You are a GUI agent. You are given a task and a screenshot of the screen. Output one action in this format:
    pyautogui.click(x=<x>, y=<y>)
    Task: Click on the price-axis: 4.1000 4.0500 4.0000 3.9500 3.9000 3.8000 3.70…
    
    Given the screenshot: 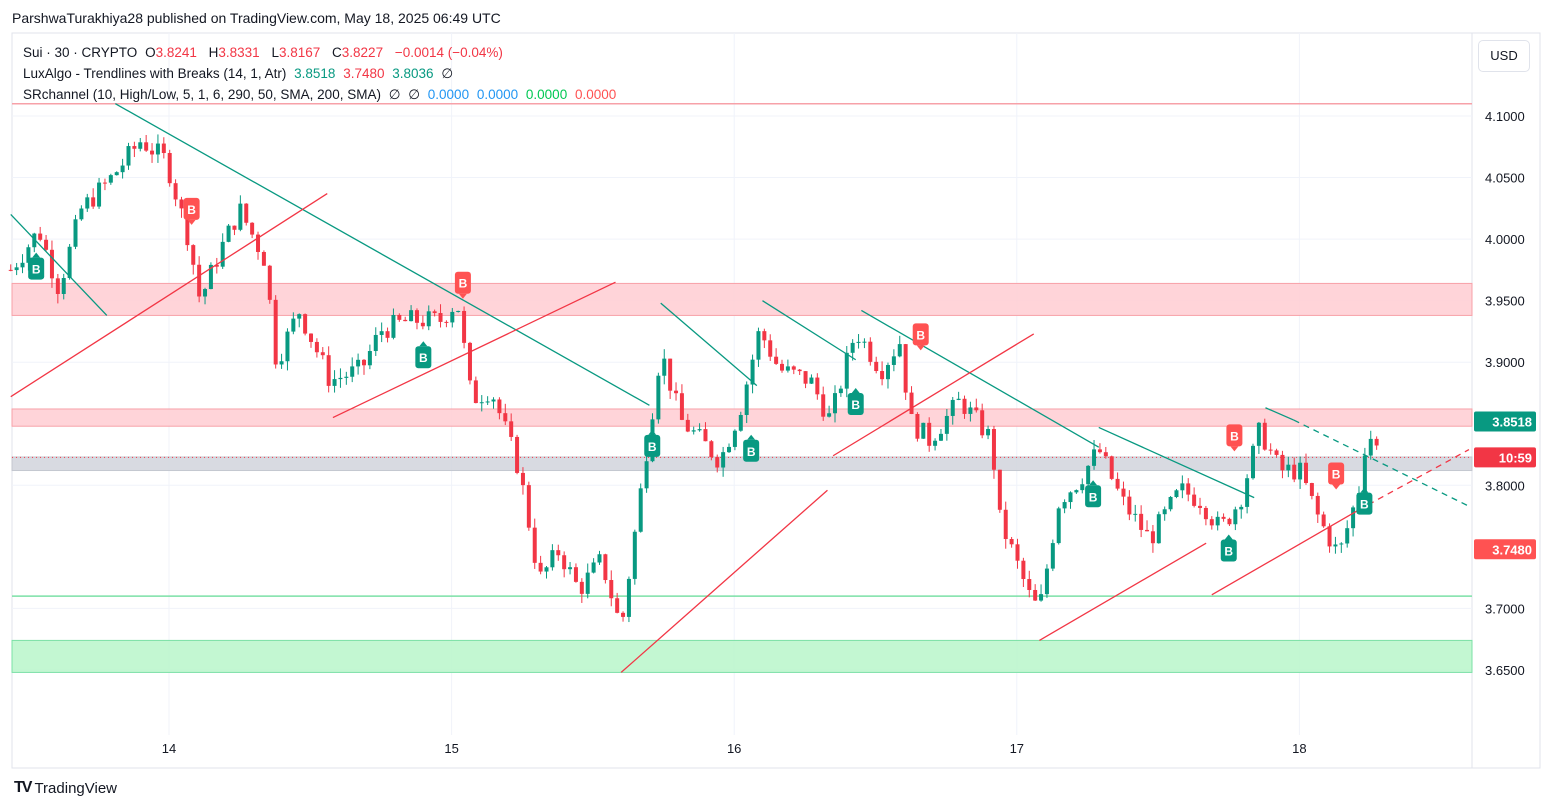 What is the action you would take?
    pyautogui.click(x=1505, y=393)
    